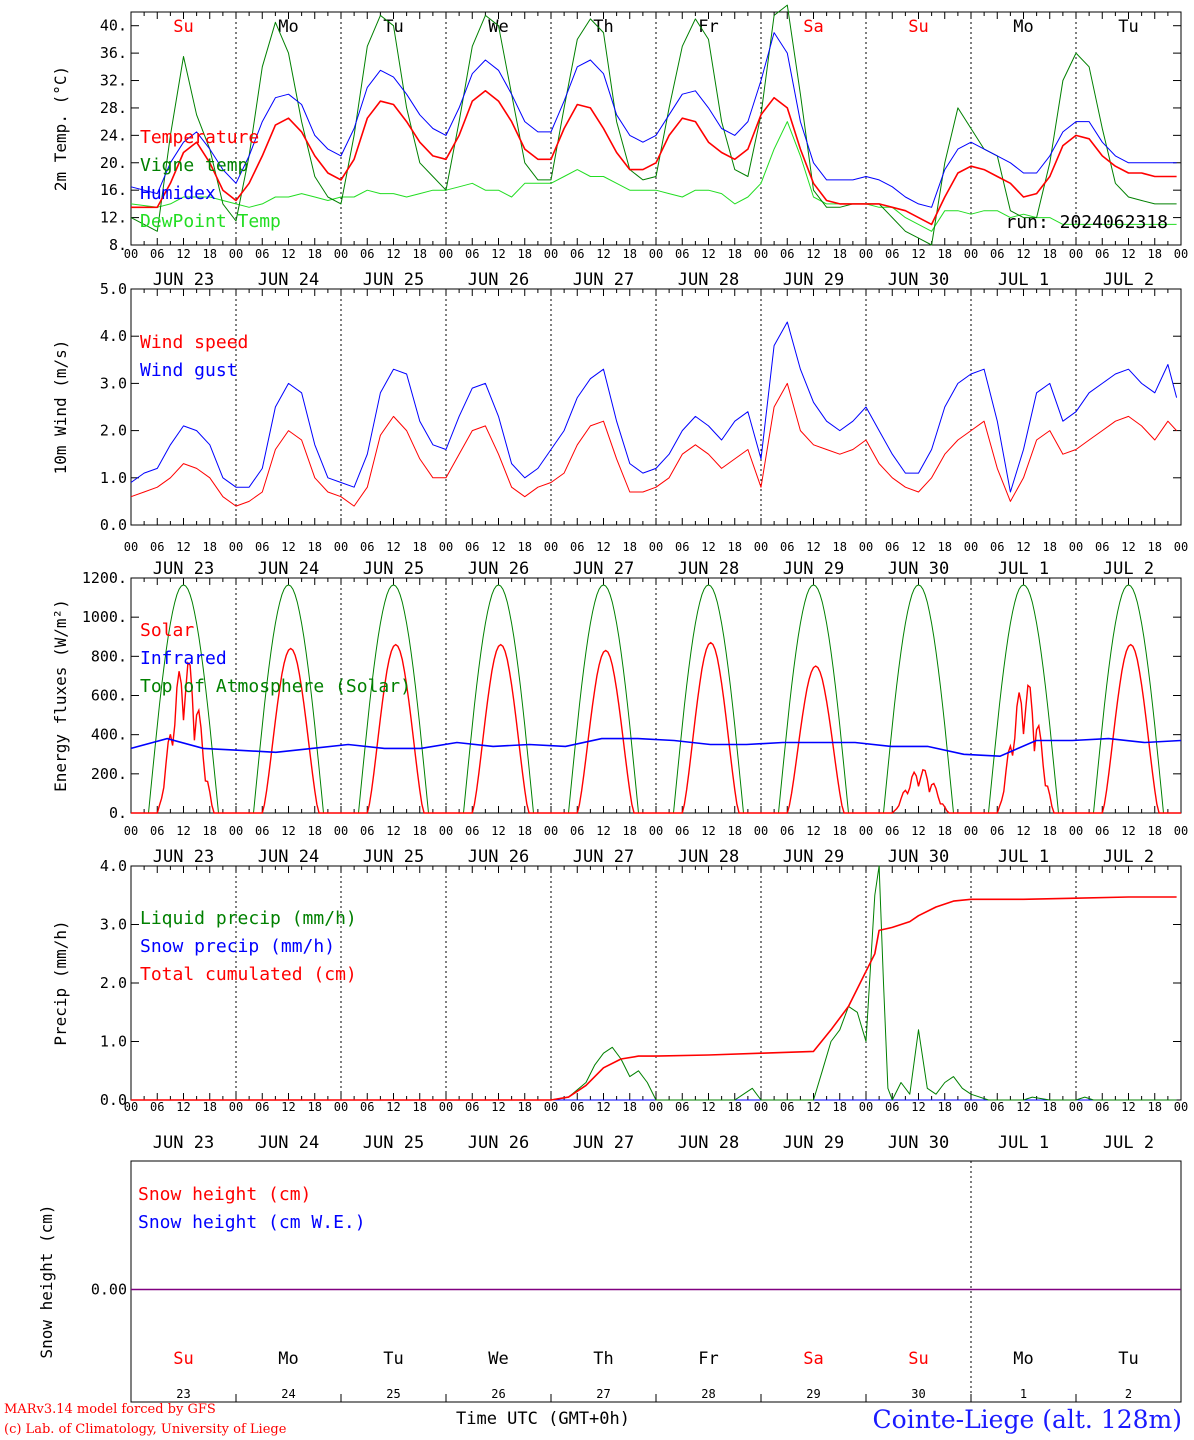 The image size is (1194, 1440). Describe the element at coordinates (113, 383) in the screenshot. I see `wind-ytick-label: 3.0` at that location.